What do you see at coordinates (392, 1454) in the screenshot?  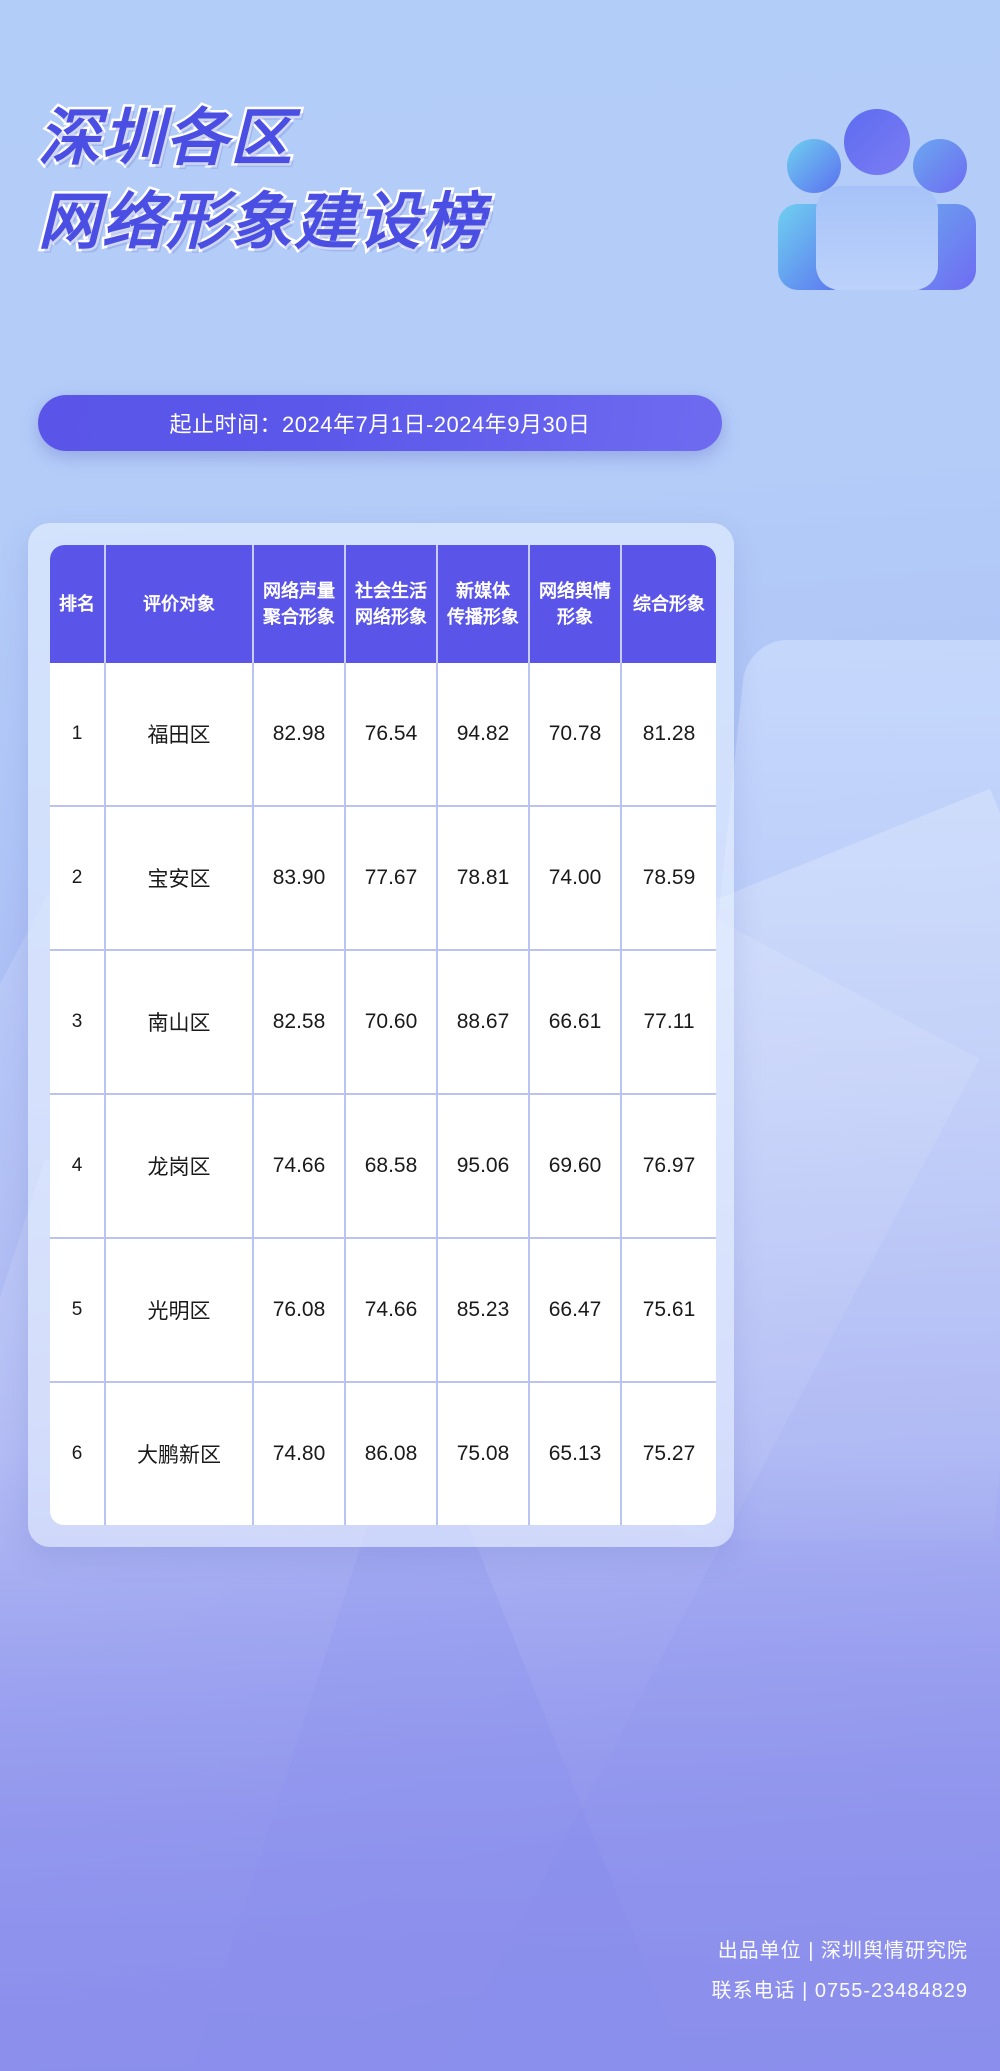 I see `cell-social-life: 86.08` at bounding box center [392, 1454].